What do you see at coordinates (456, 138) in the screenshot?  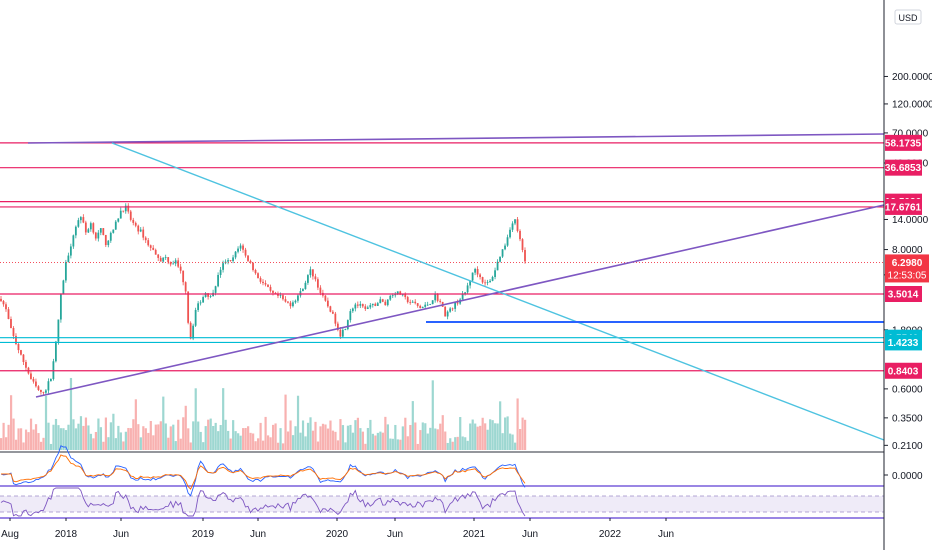 I see `trendline-top-resistance` at bounding box center [456, 138].